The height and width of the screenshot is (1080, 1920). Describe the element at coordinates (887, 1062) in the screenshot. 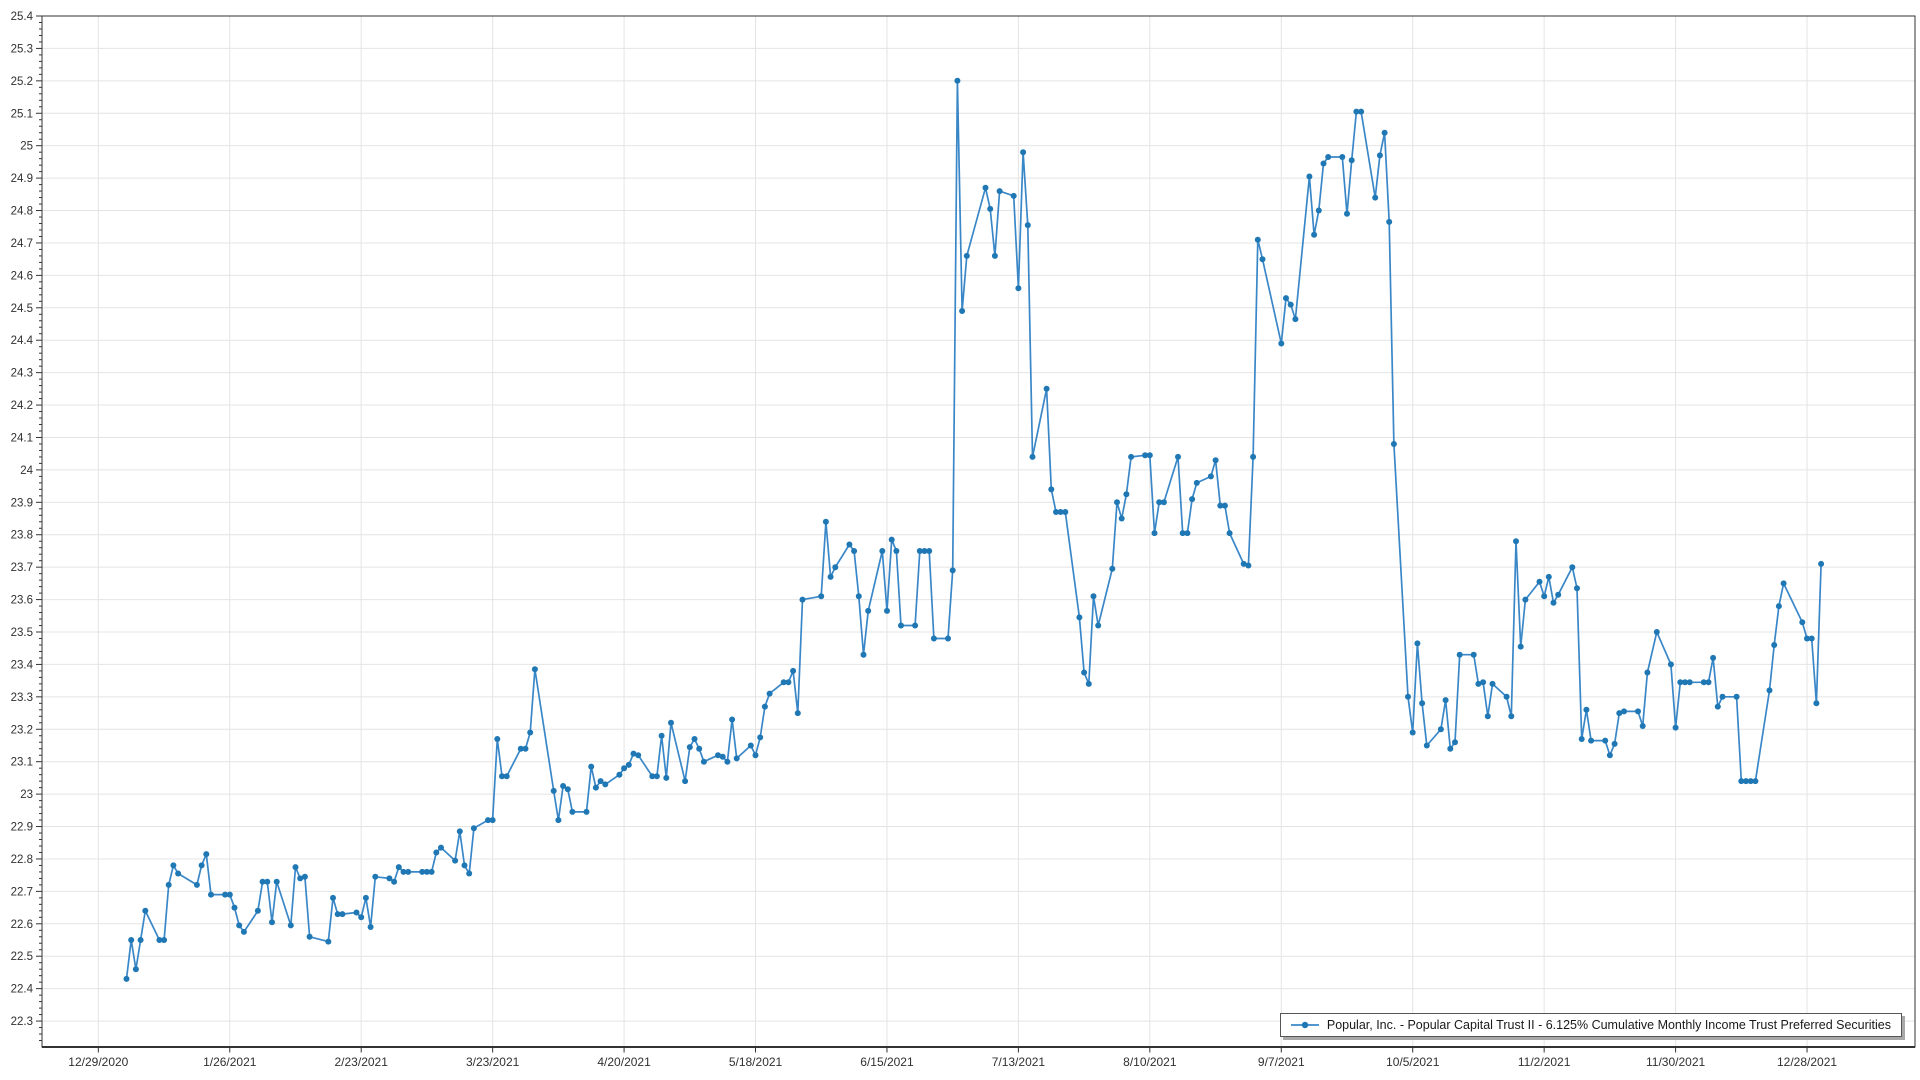

I see `svg-text: 6/15/2021` at that location.